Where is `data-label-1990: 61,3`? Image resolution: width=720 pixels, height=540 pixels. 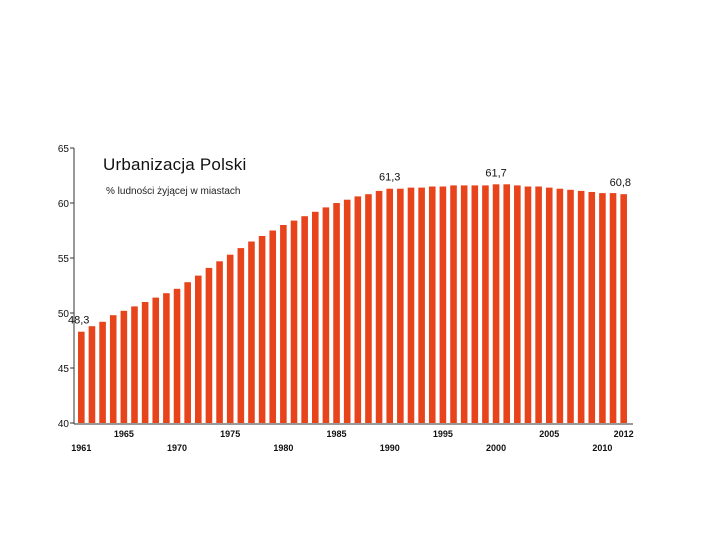
data-label-1990: 61,3 is located at coordinates (389, 178).